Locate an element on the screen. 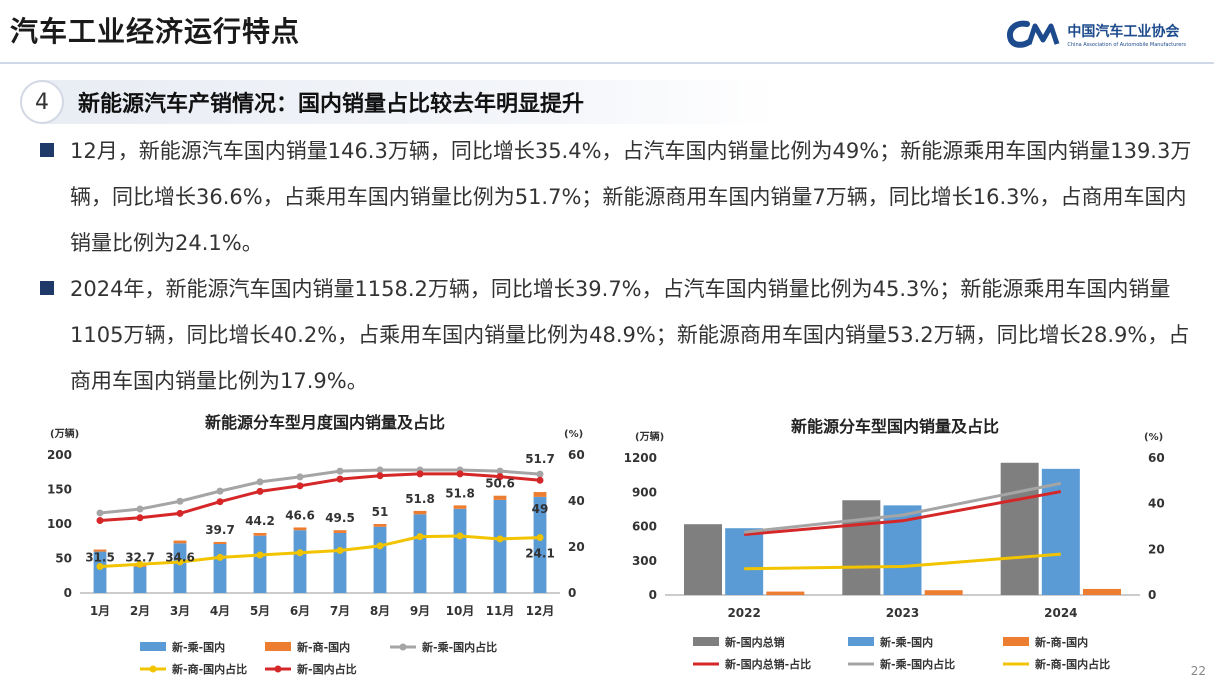 The image size is (1214, 686). logo-chinese-name: 中国汽车工业协会 is located at coordinates (1123, 31).